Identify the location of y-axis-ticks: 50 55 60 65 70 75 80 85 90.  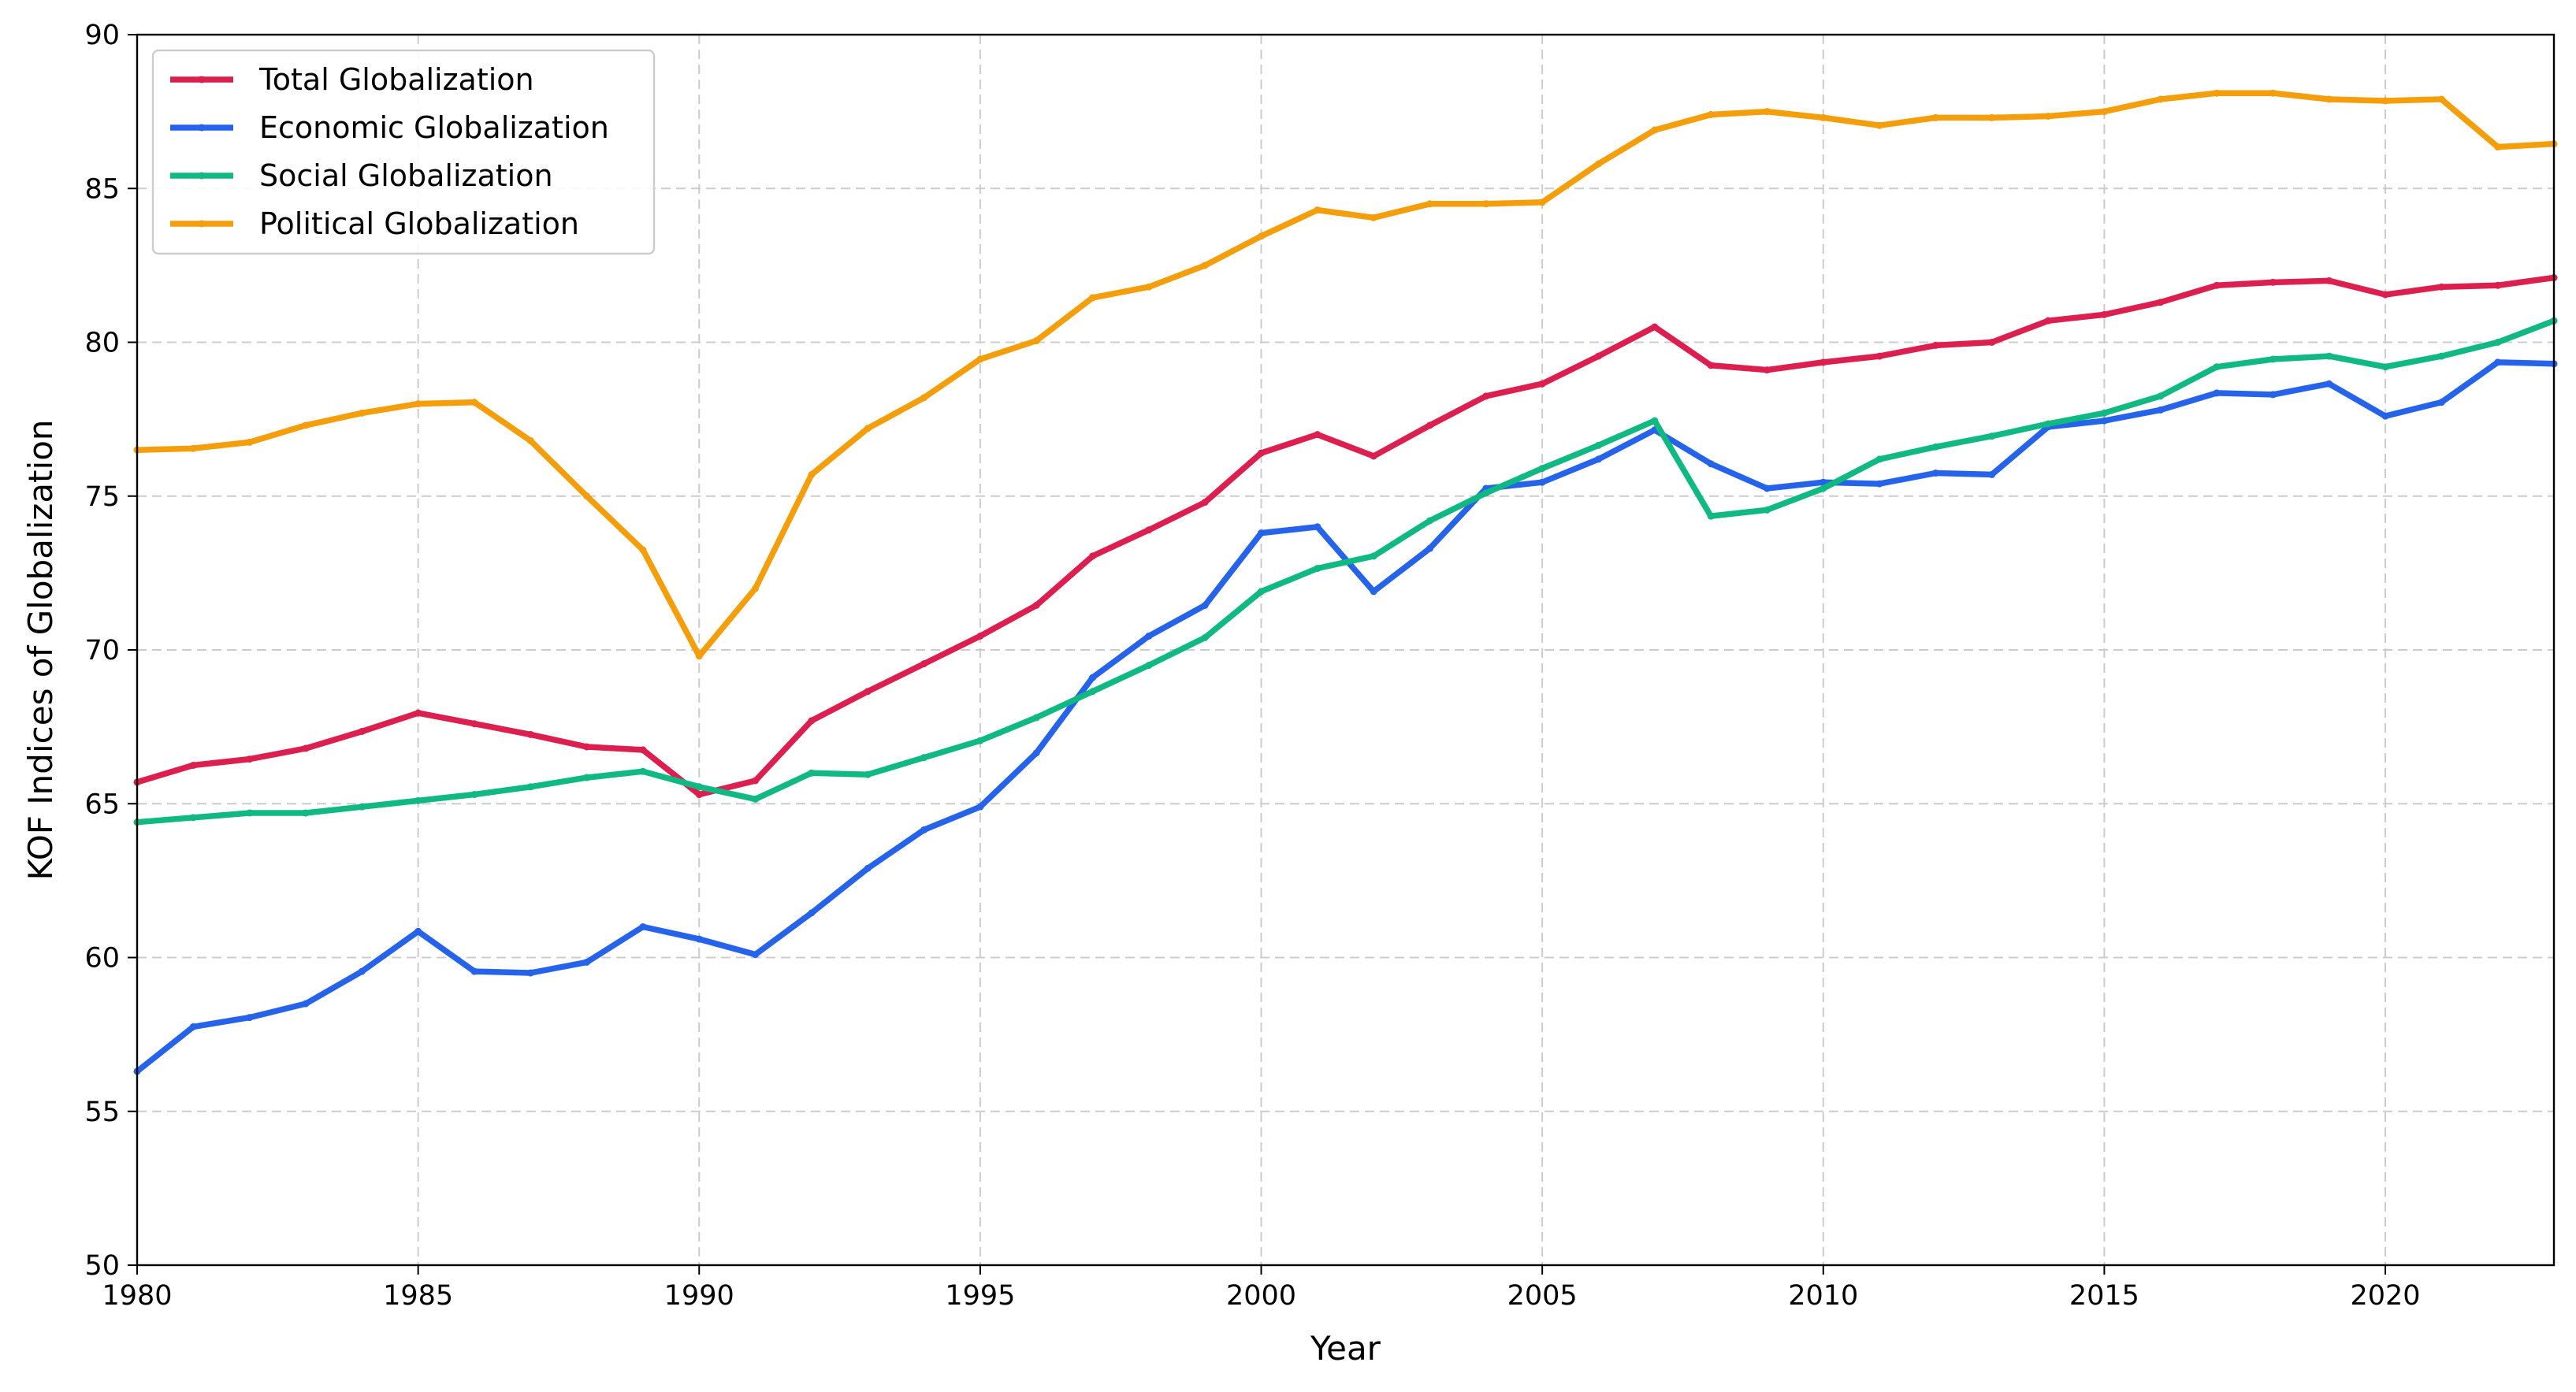
(111, 651).